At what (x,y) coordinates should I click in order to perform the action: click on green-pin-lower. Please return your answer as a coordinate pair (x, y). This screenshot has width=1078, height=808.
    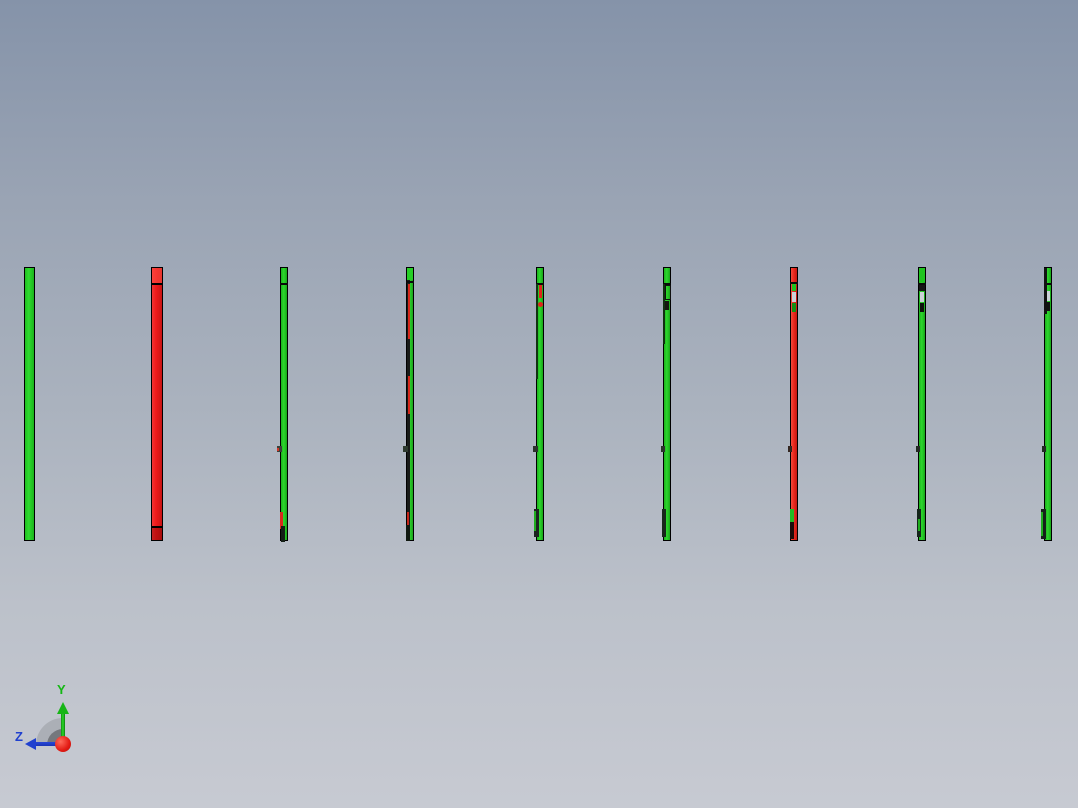
    Looking at the image, I should click on (794, 307).